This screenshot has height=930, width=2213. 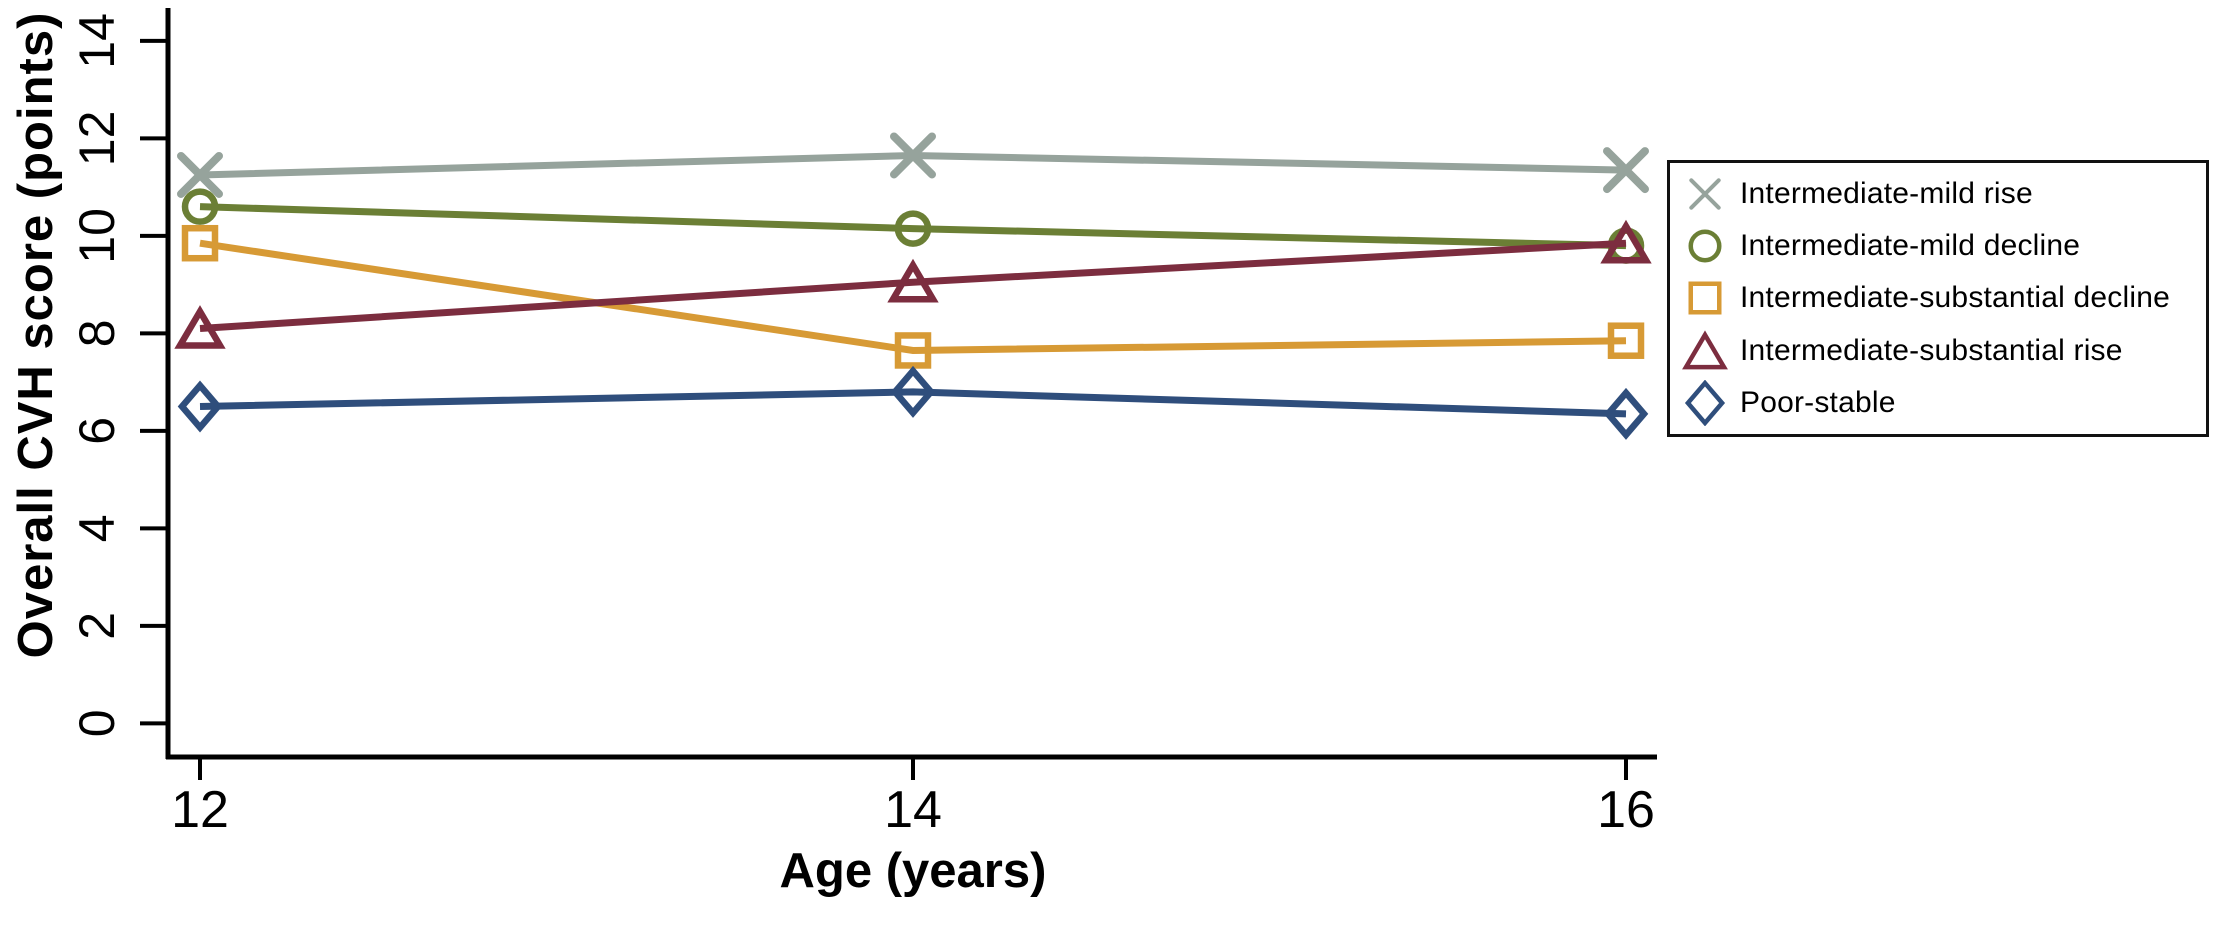 I want to click on y-tick-label: 14, so click(x=97, y=41).